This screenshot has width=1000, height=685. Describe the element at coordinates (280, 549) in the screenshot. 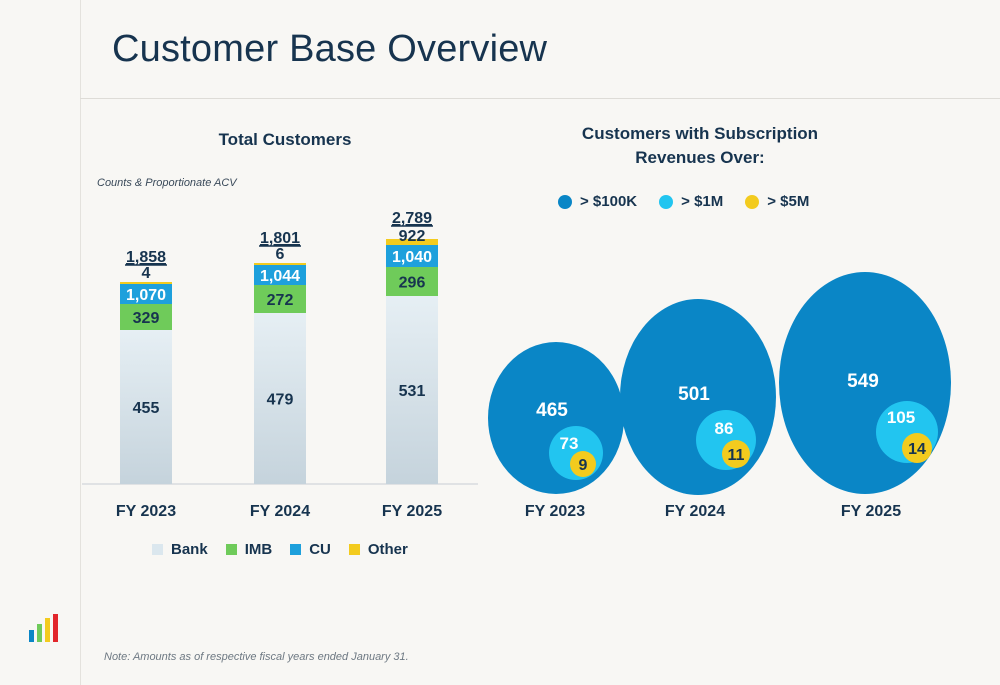

I see `bar-chart-legend: Bank IMB CU Other` at that location.